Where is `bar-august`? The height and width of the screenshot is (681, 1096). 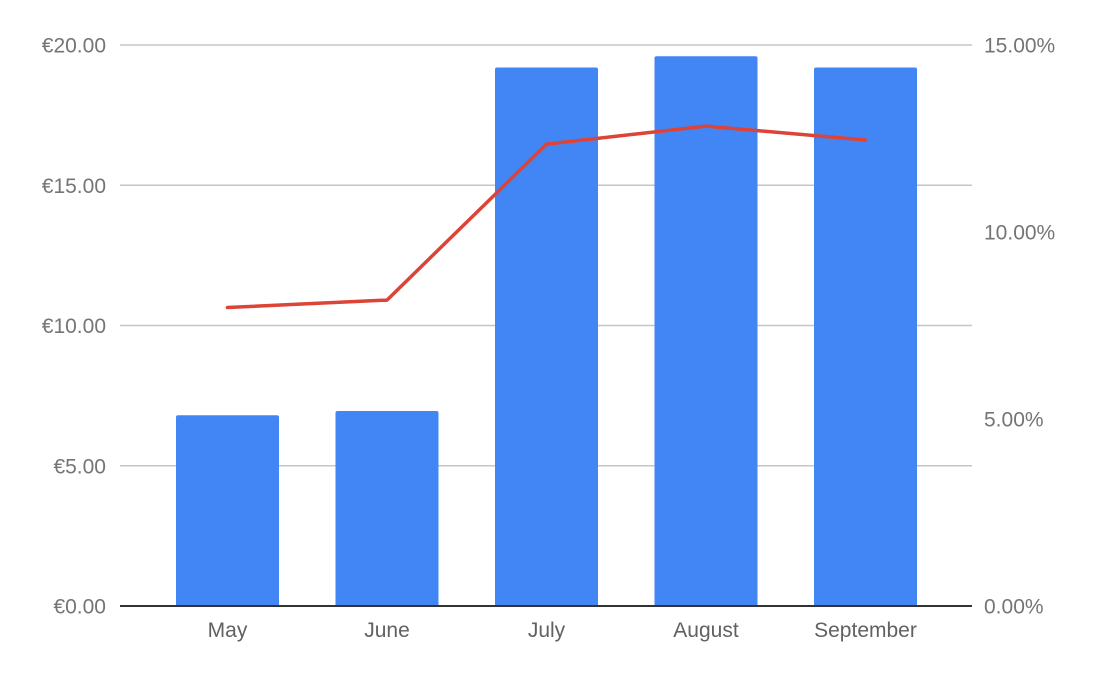 bar-august is located at coordinates (706, 331).